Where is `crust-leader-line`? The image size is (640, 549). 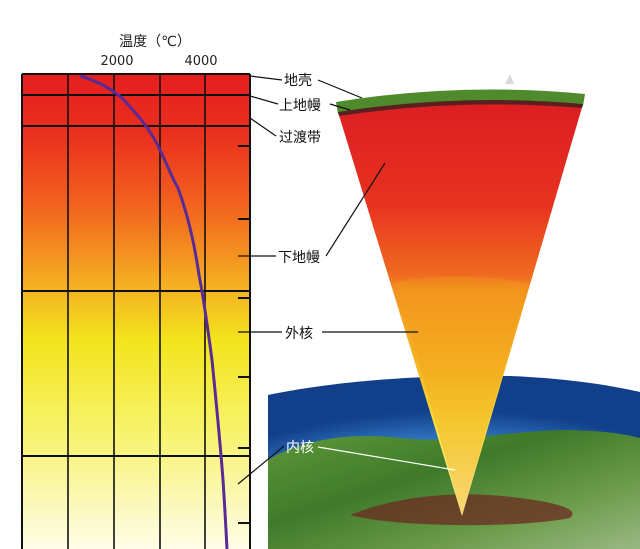
crust-leader-line is located at coordinates (306, 87).